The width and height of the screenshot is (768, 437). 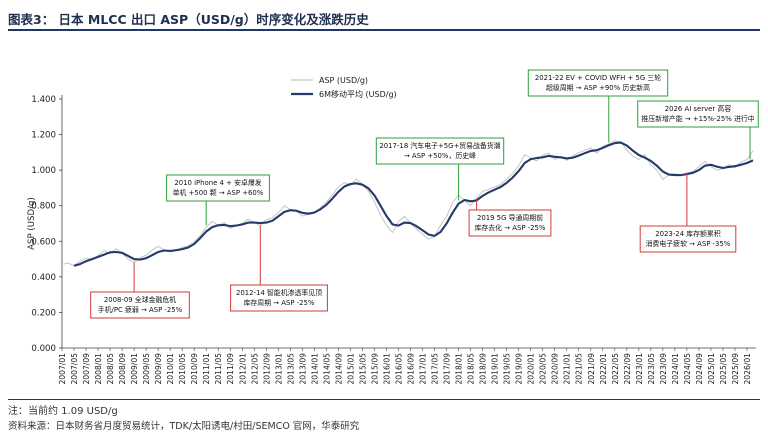 I want to click on x-tick-label: 2021/09, so click(x=591, y=369).